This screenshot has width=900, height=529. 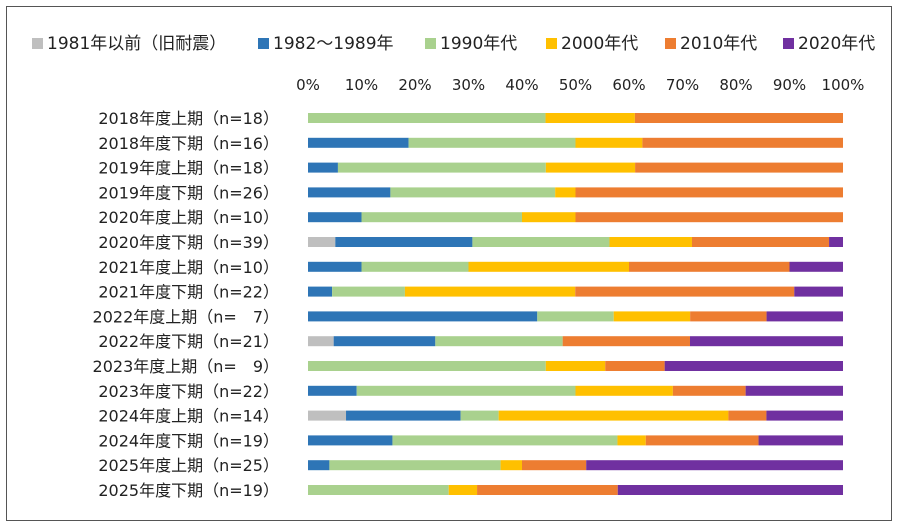 What do you see at coordinates (735, 85) in the screenshot?
I see `x-tick-label-8: 80%` at bounding box center [735, 85].